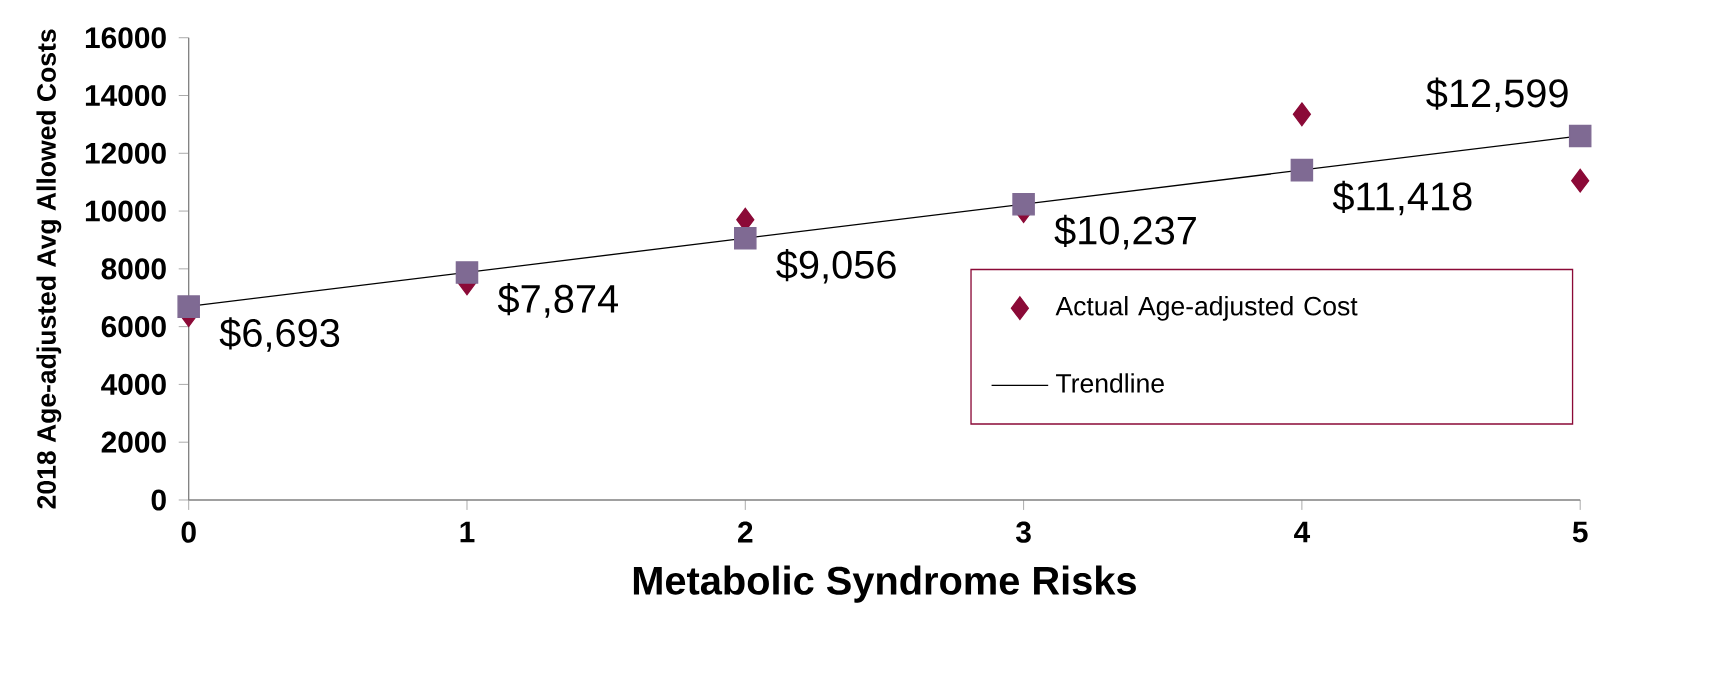  I want to click on y-tick-label: 0, so click(158, 500).